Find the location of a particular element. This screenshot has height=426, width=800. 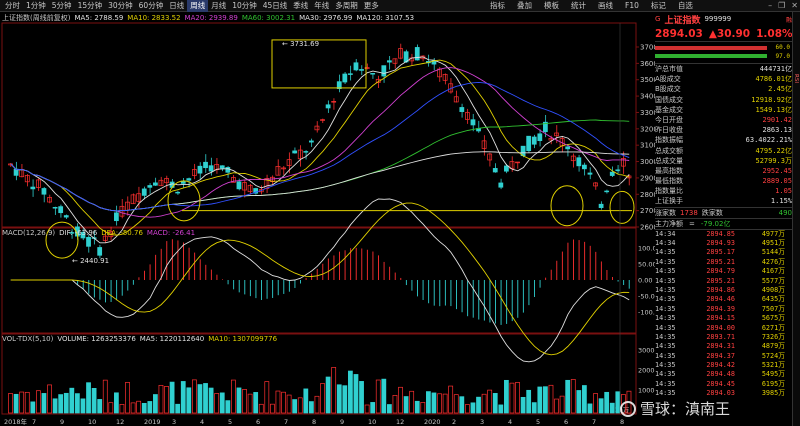

tick-v: 5495万 is located at coordinates (773, 374).